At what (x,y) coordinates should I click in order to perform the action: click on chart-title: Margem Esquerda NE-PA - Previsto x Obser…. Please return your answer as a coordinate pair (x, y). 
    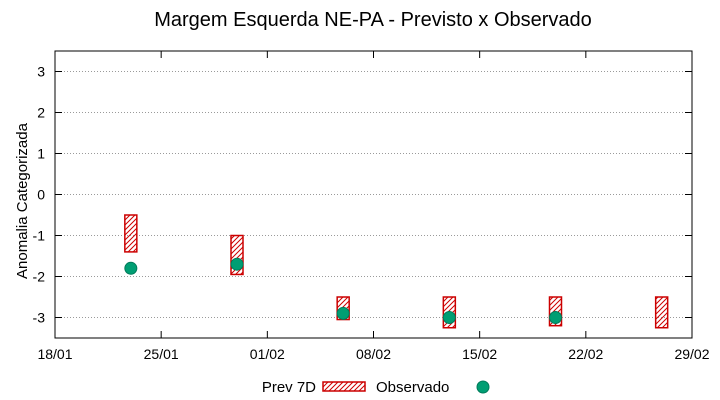
    Looking at the image, I should click on (373, 20).